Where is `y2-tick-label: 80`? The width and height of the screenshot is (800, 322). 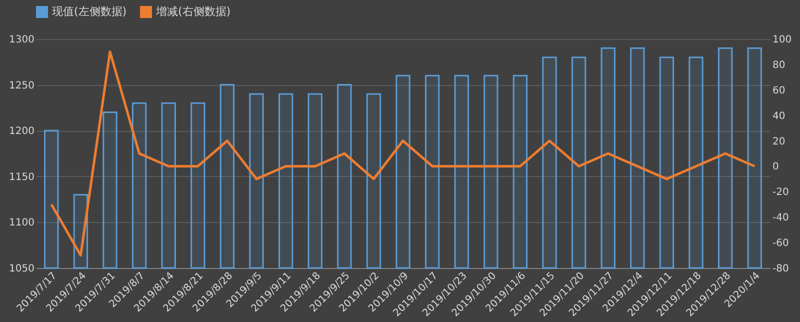
y2-tick-label: 80 is located at coordinates (779, 65).